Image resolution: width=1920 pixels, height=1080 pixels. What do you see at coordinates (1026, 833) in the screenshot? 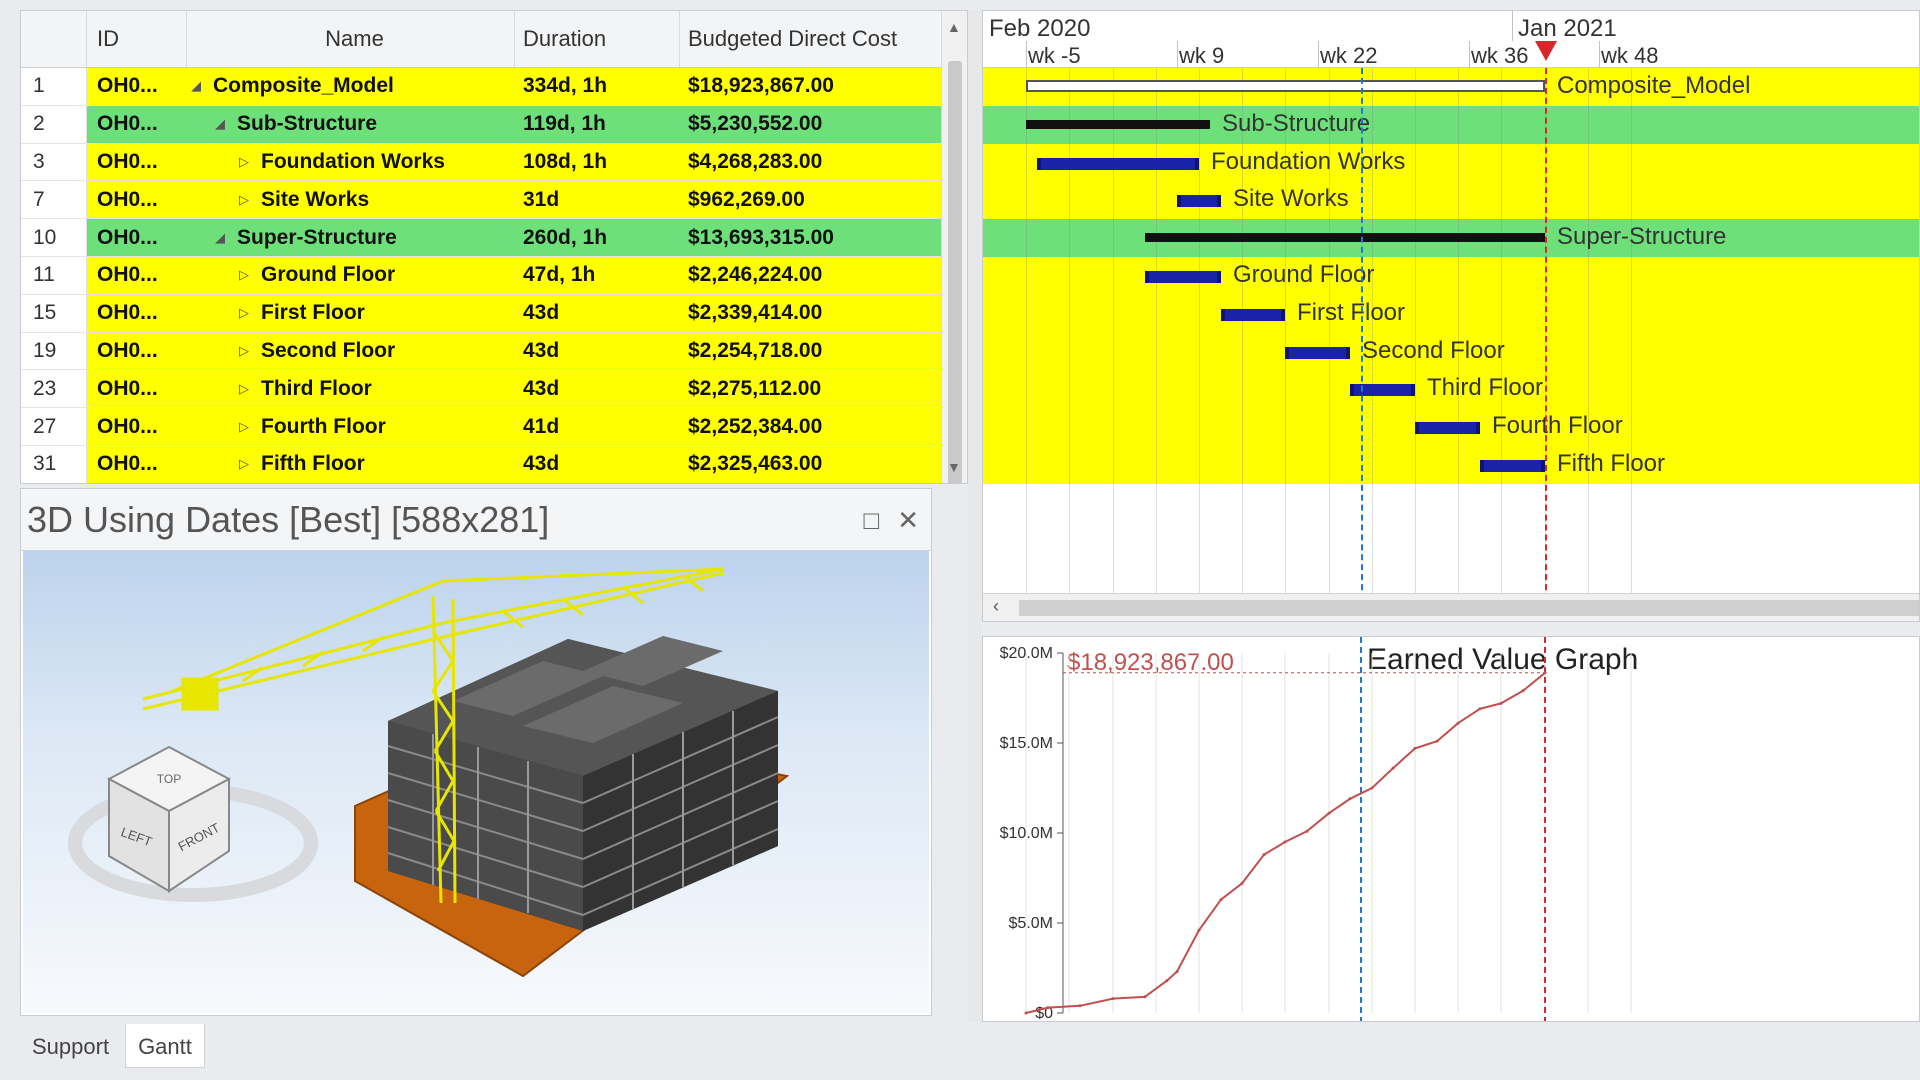
I see `y-tick-label: $10.0M` at bounding box center [1026, 833].